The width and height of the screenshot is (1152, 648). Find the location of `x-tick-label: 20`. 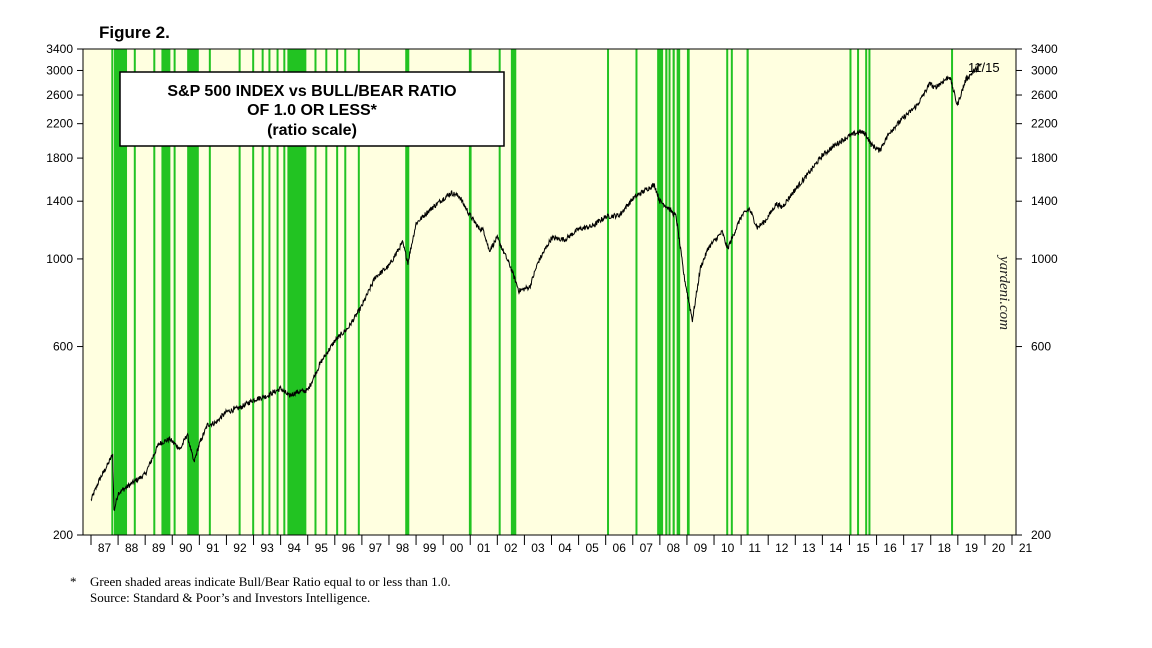

x-tick-label: 20 is located at coordinates (999, 548).